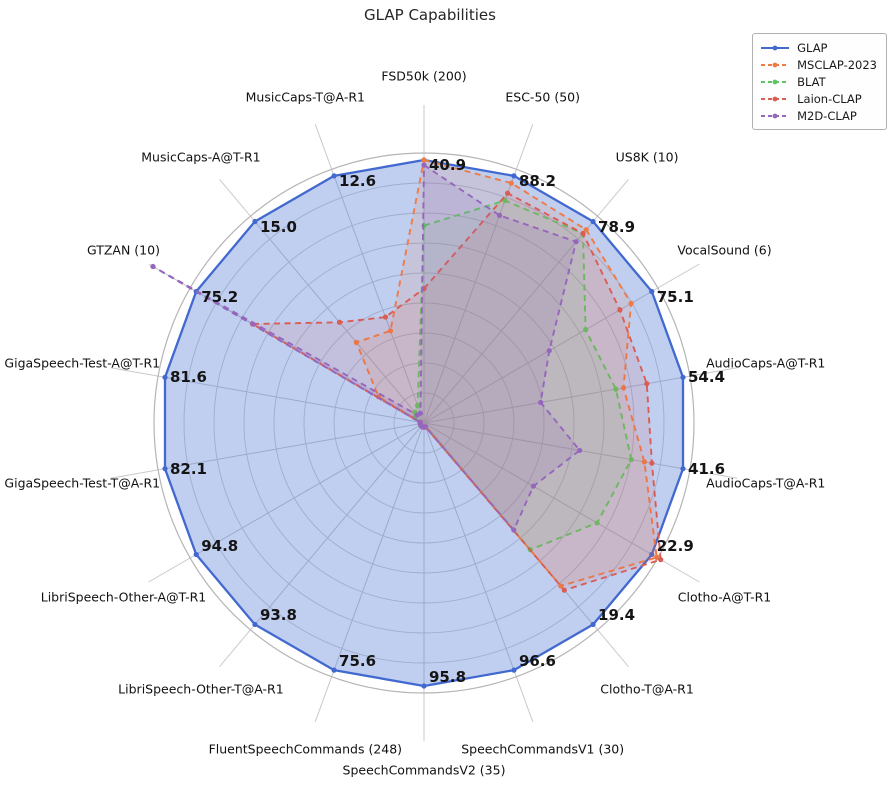  I want to click on legend-label: GLAP, so click(812, 47).